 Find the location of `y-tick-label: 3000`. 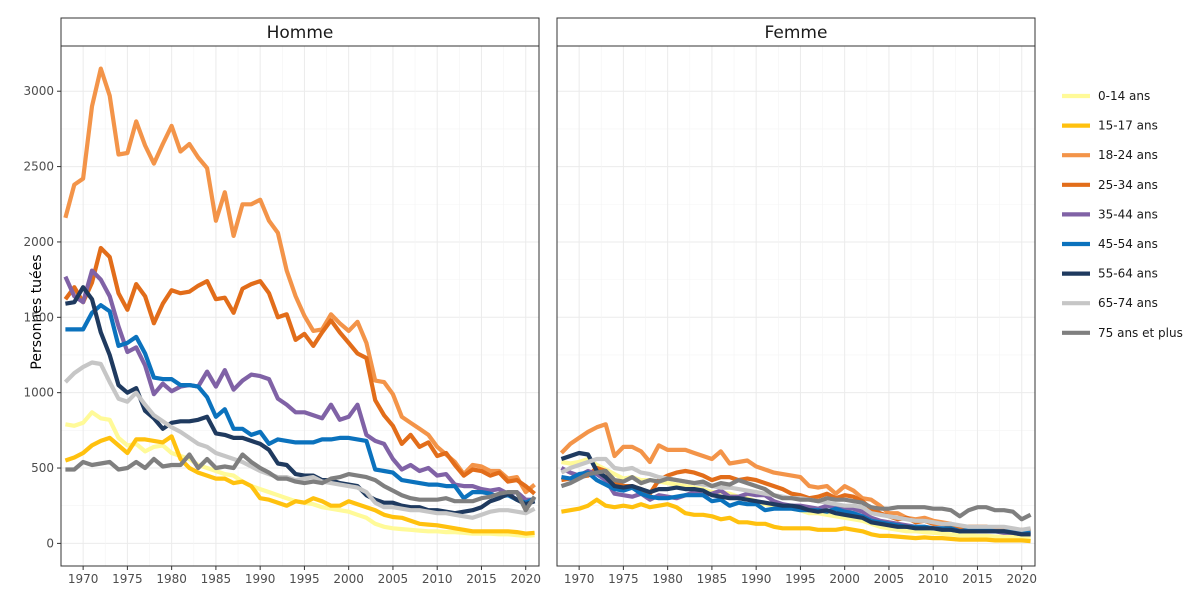

y-tick-label: 3000 is located at coordinates (38, 91).